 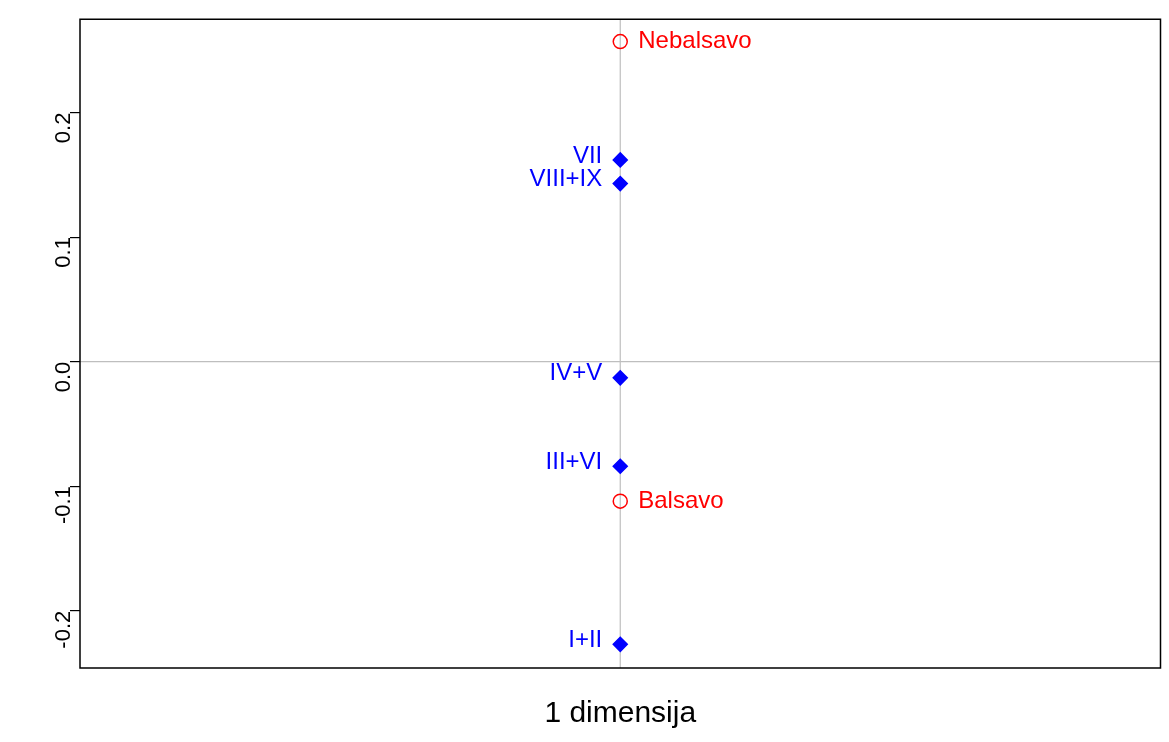 What do you see at coordinates (620, 712) in the screenshot?
I see `x-axis-title: 1 dimensija` at bounding box center [620, 712].